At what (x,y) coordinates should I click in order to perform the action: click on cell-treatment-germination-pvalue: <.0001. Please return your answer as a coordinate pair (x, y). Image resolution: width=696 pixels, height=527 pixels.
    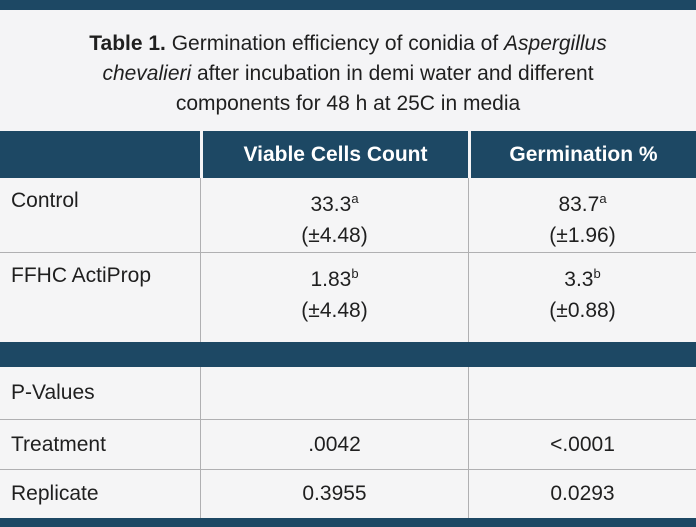
    Looking at the image, I should click on (582, 444).